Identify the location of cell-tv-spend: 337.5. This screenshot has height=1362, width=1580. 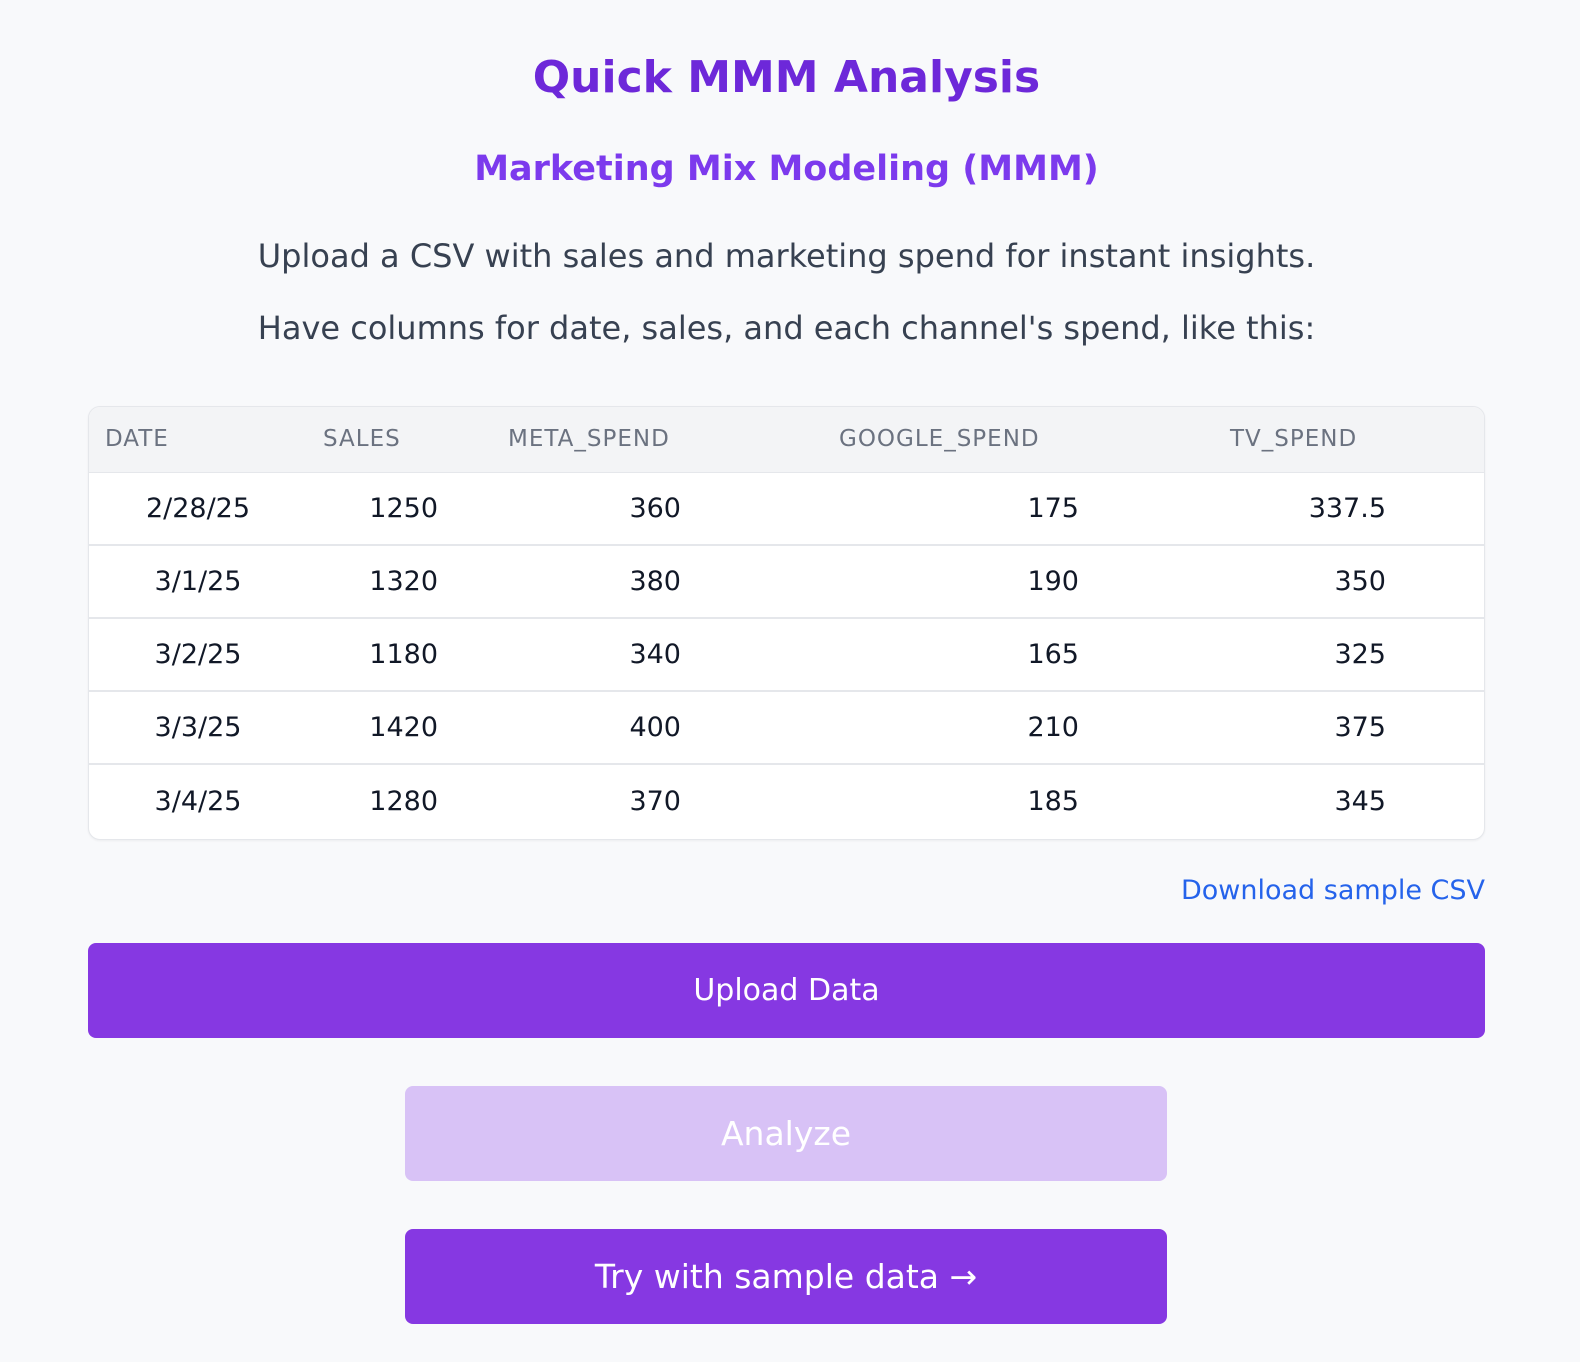
(1347, 508).